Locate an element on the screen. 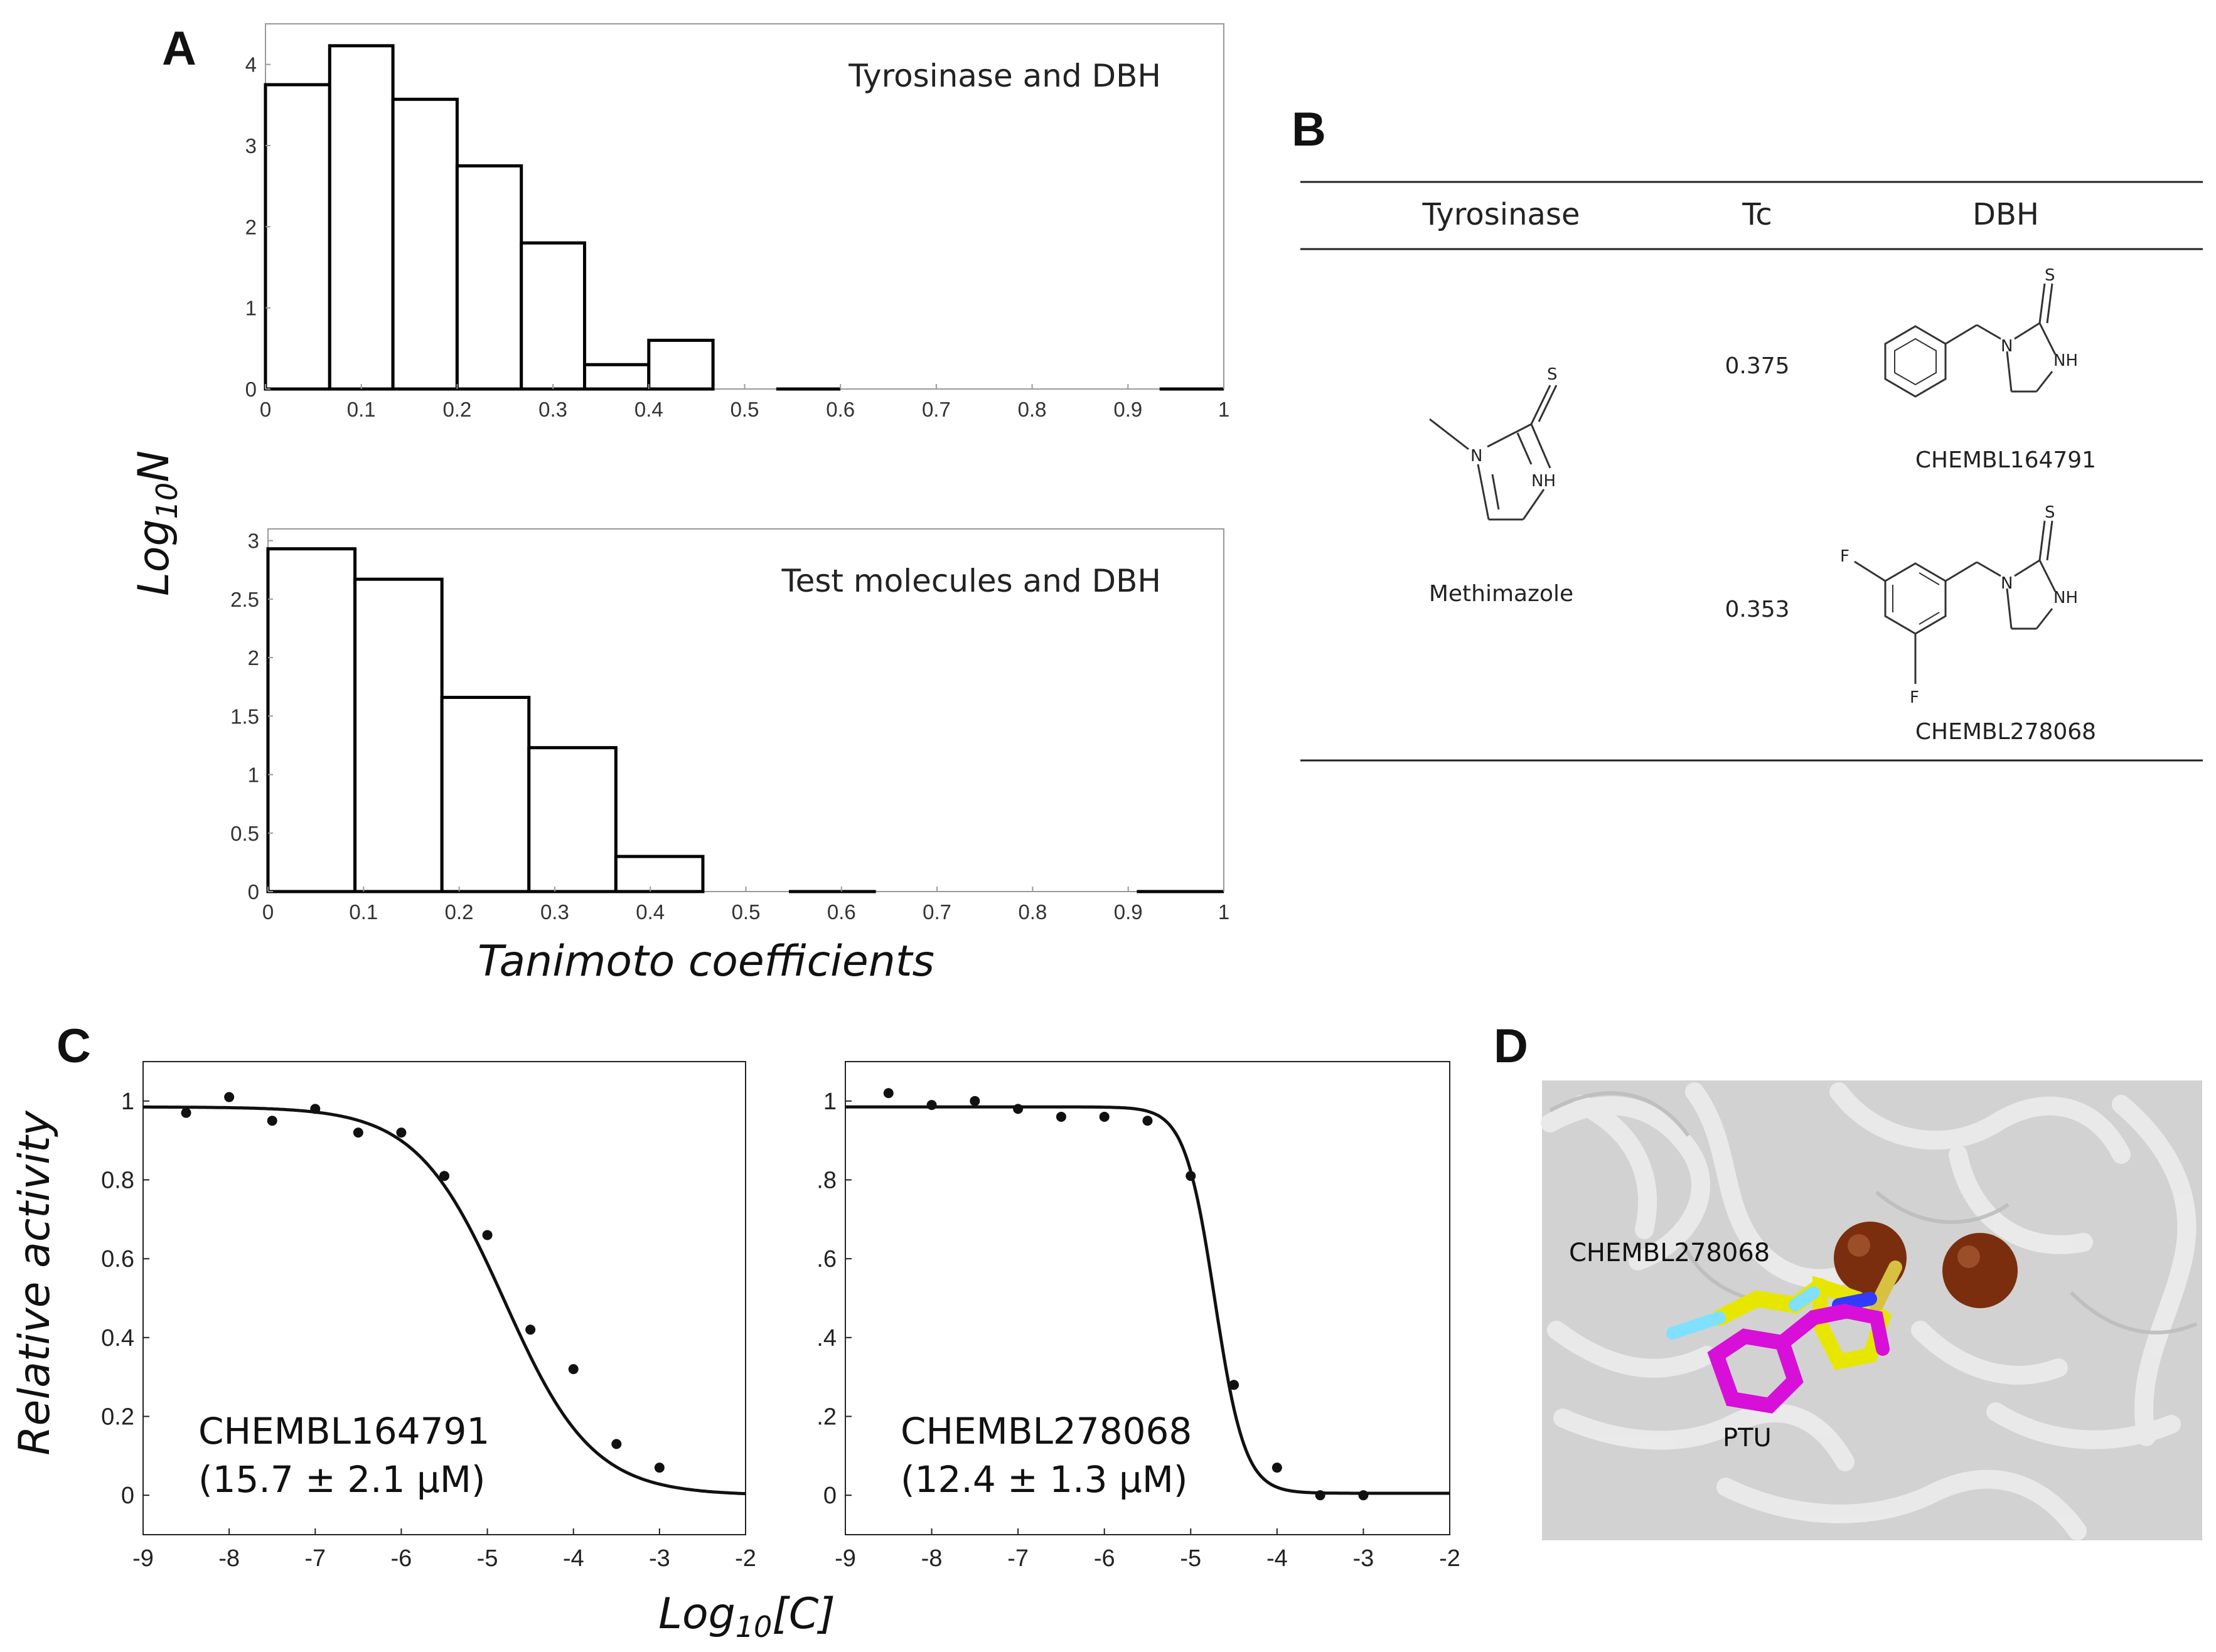  hist-title: Test molecules and DBH is located at coordinates (971, 581).